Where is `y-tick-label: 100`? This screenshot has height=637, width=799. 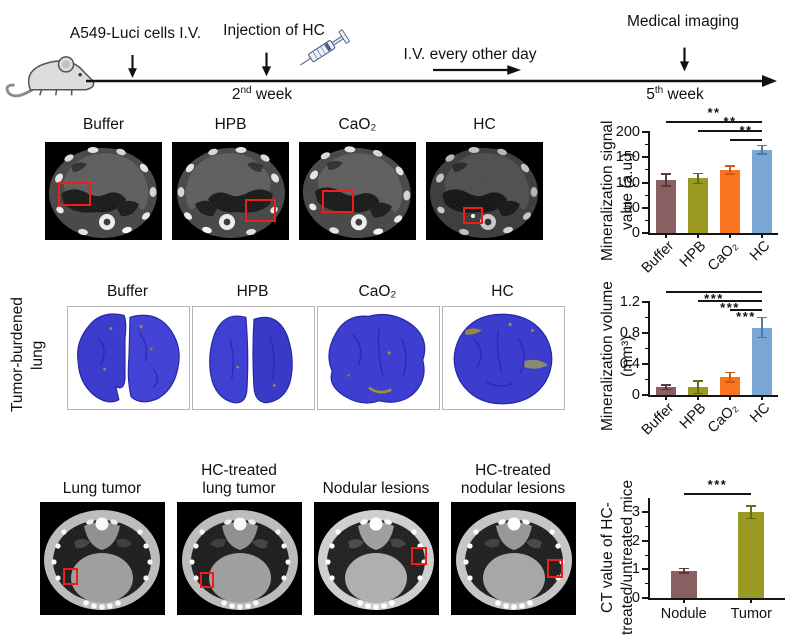
y-tick-label: 100 is located at coordinates (627, 182).